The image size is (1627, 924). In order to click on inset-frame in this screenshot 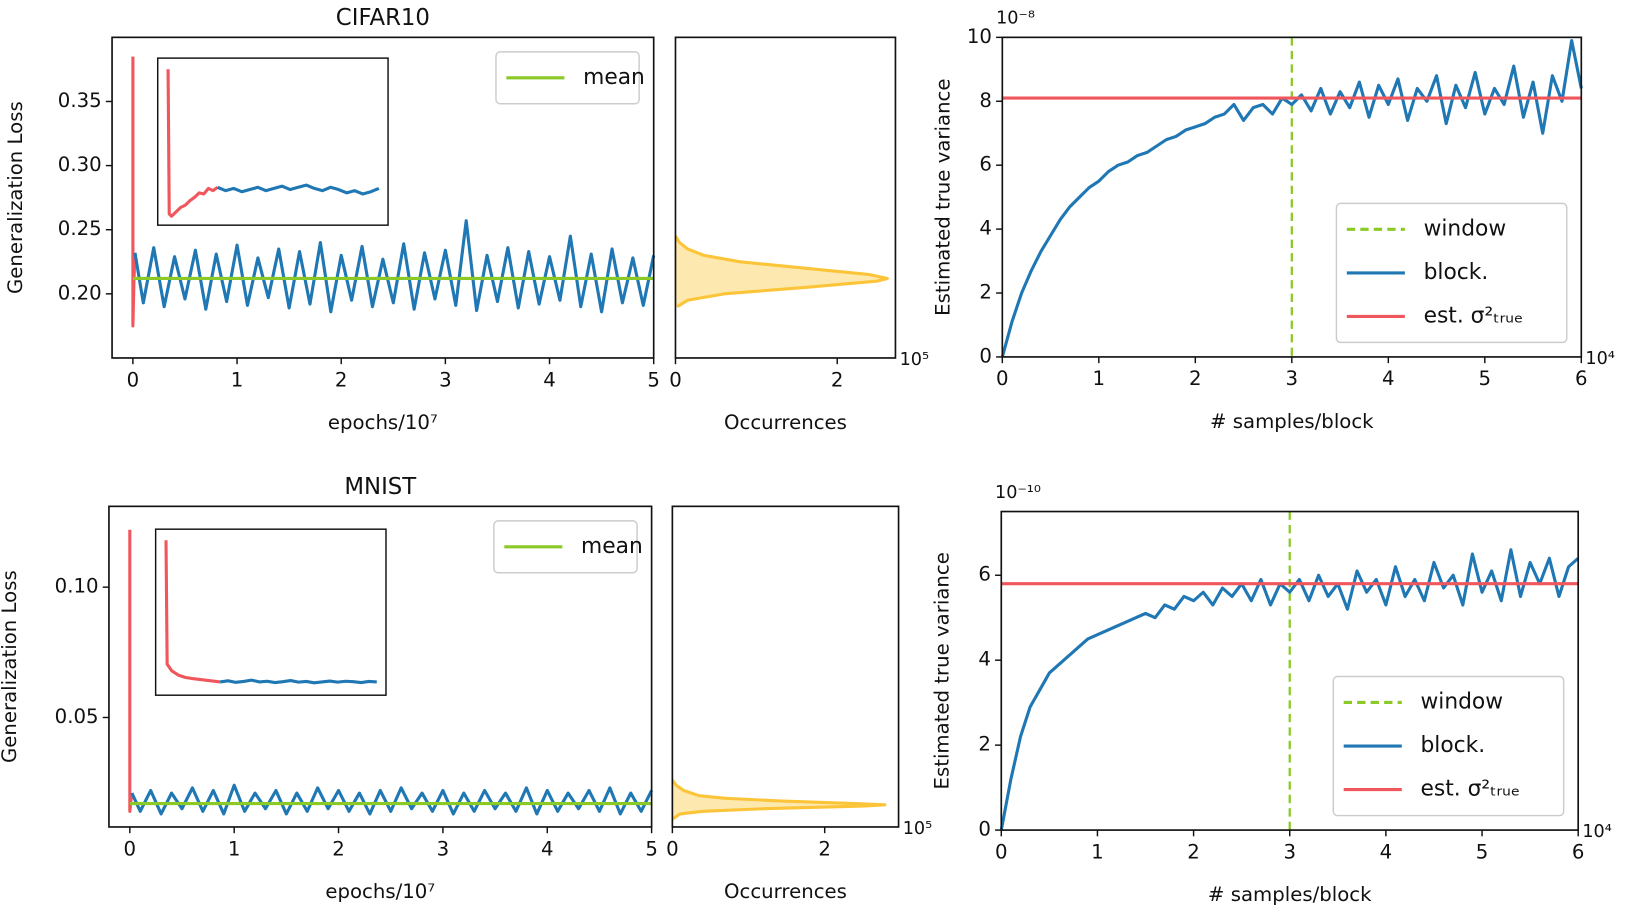, I will do `click(270, 612)`.